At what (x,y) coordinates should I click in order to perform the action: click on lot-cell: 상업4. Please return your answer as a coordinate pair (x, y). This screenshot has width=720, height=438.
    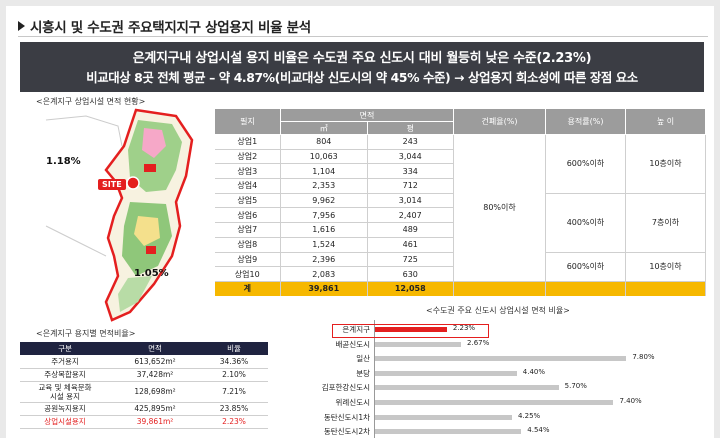
    Looking at the image, I should click on (247, 186).